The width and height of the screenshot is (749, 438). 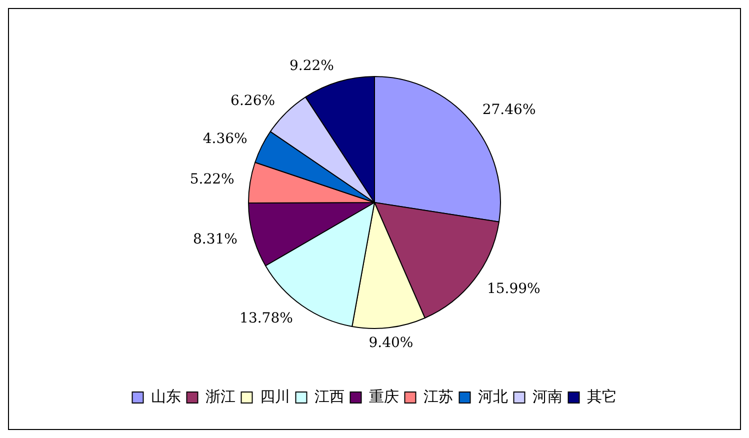 What do you see at coordinates (212, 179) in the screenshot?
I see `data-label: 5.22%` at bounding box center [212, 179].